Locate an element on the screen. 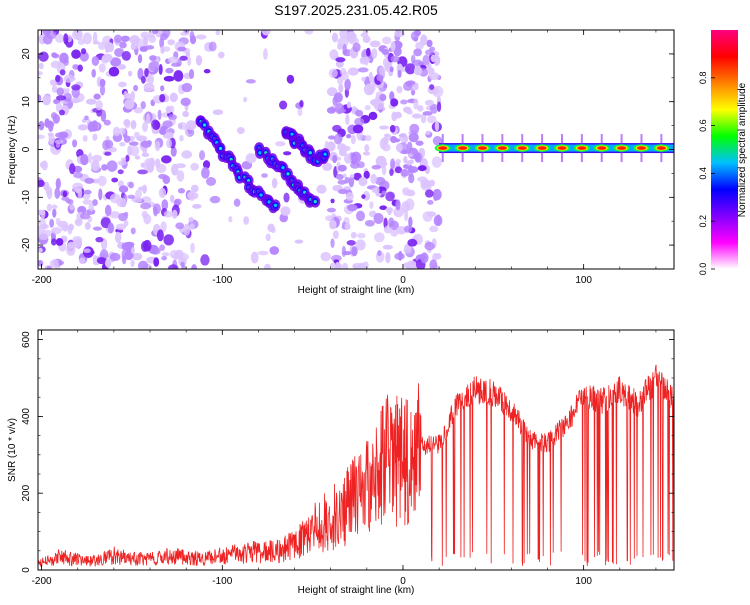 This screenshot has height=605, width=750. y-tick-label: 400 is located at coordinates (26, 416).